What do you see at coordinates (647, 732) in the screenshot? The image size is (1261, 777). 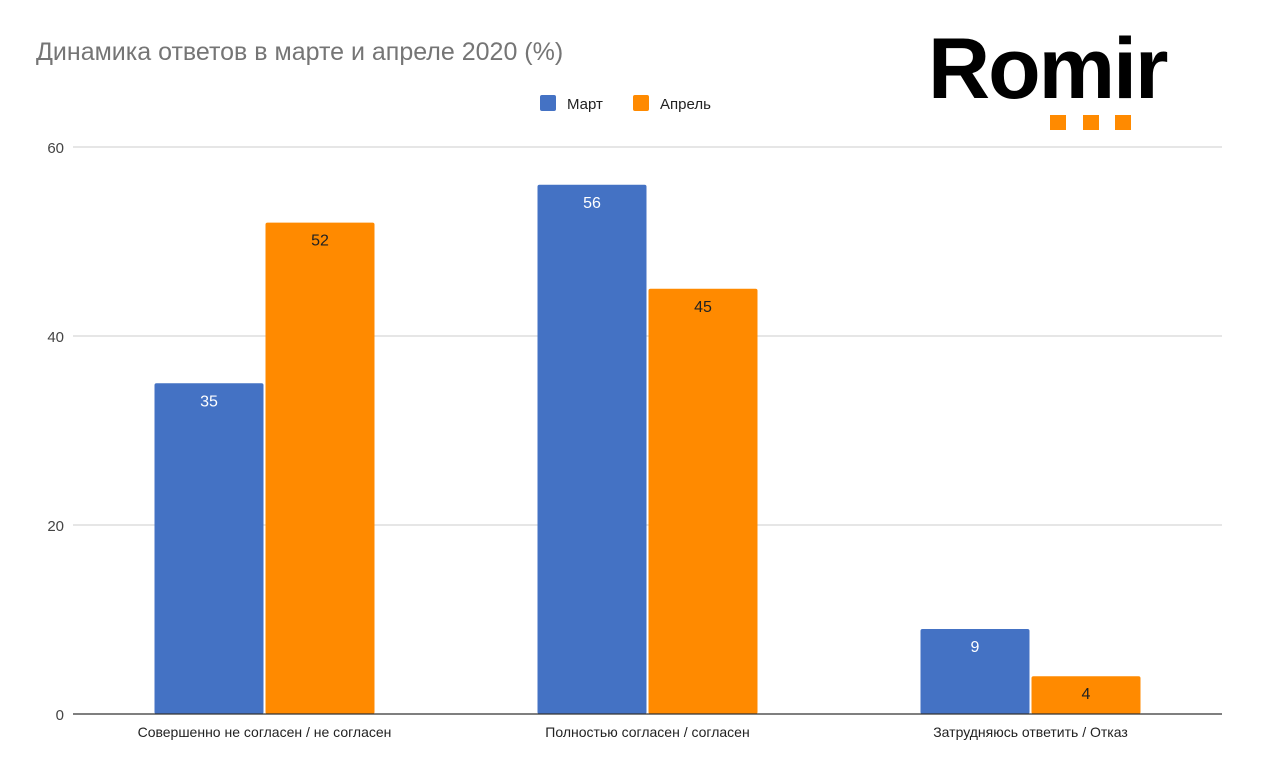 I see `x-tick-label: Полностью согласен / согласен` at bounding box center [647, 732].